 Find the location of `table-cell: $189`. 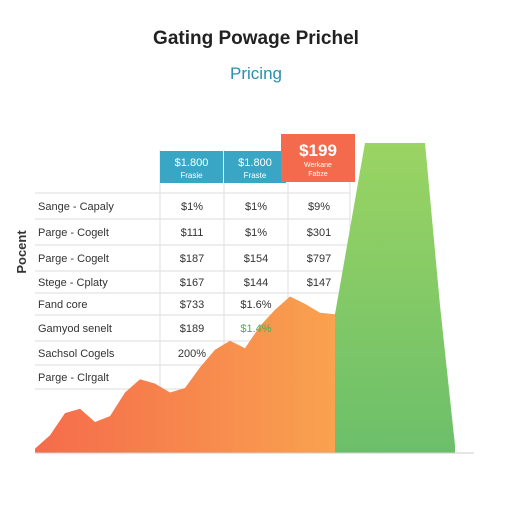

table-cell: $189 is located at coordinates (192, 329).